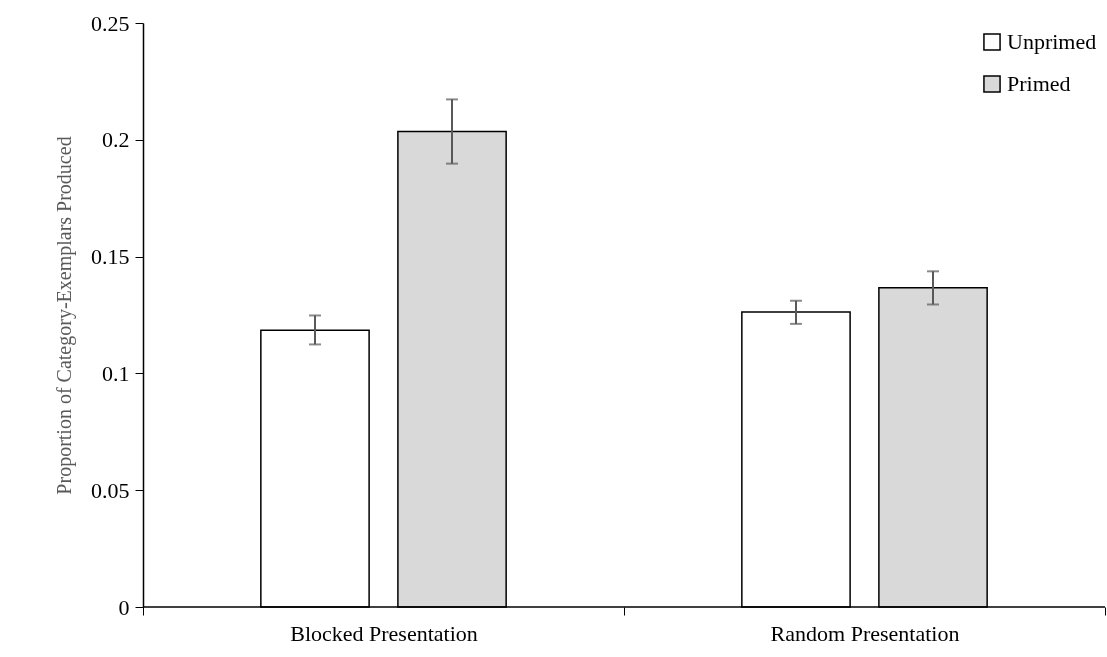 This screenshot has width=1107, height=657. Describe the element at coordinates (110, 23) in the screenshot. I see `y-tick-label: 0.25` at that location.